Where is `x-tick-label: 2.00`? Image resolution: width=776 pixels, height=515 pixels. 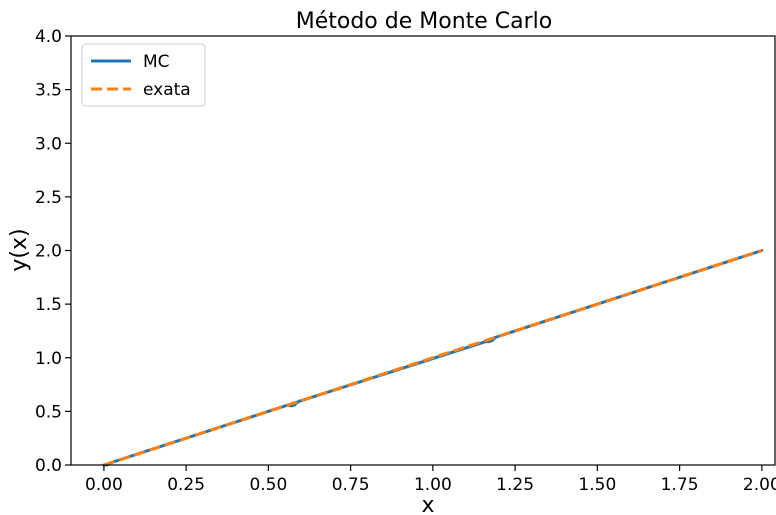 x-tick-label: 2.00 is located at coordinates (759, 485).